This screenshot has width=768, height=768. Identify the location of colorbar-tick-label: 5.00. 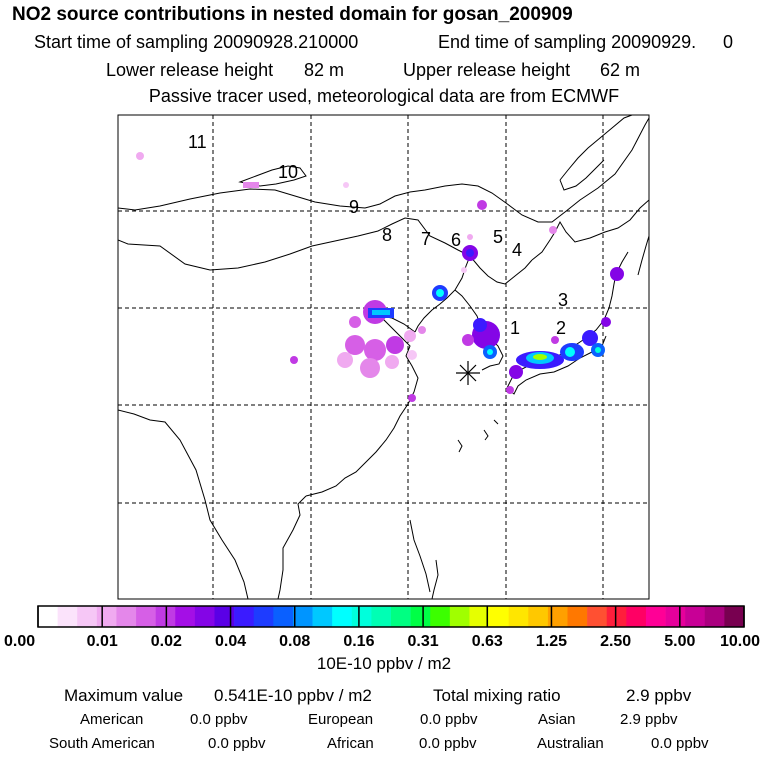
(679, 641).